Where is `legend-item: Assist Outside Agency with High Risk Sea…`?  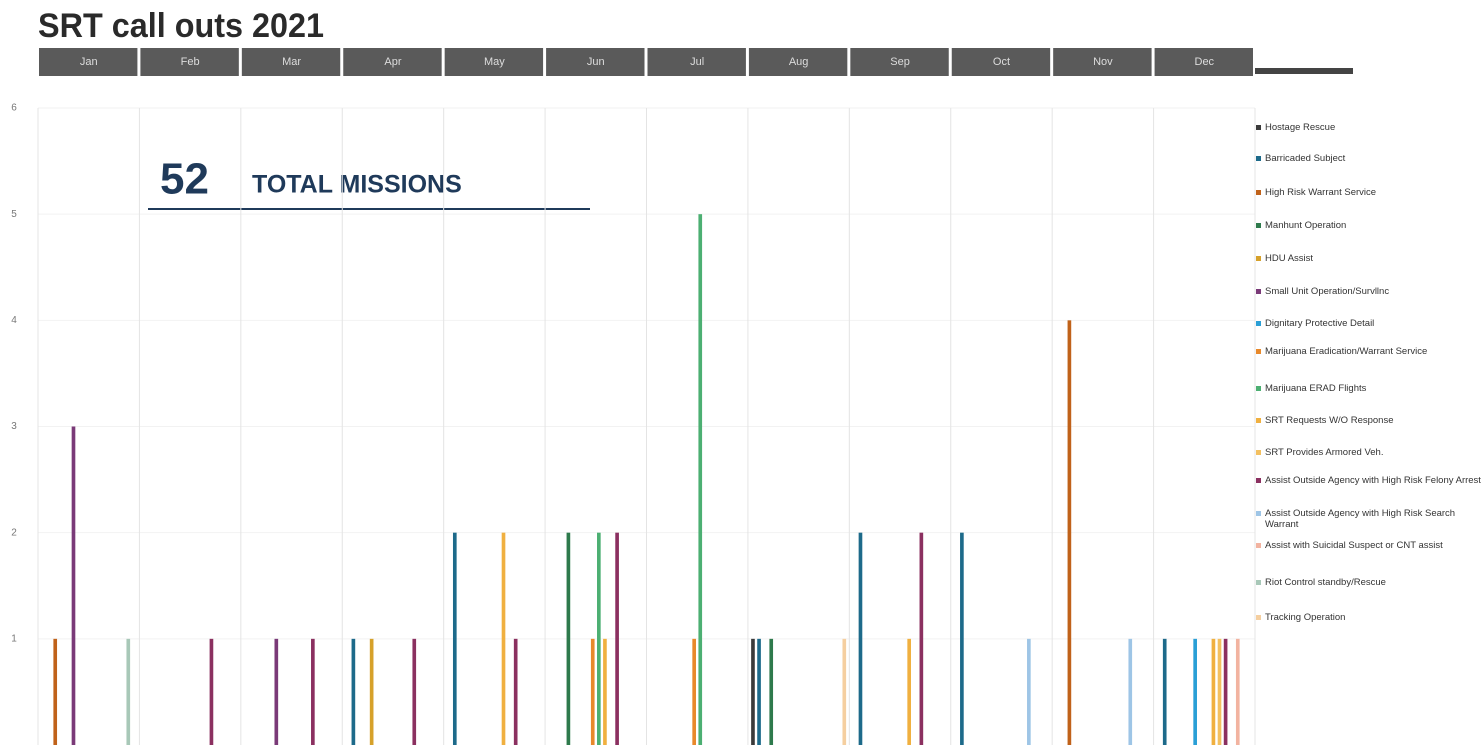 legend-item: Assist Outside Agency with High Risk Sea… is located at coordinates (1368, 519).